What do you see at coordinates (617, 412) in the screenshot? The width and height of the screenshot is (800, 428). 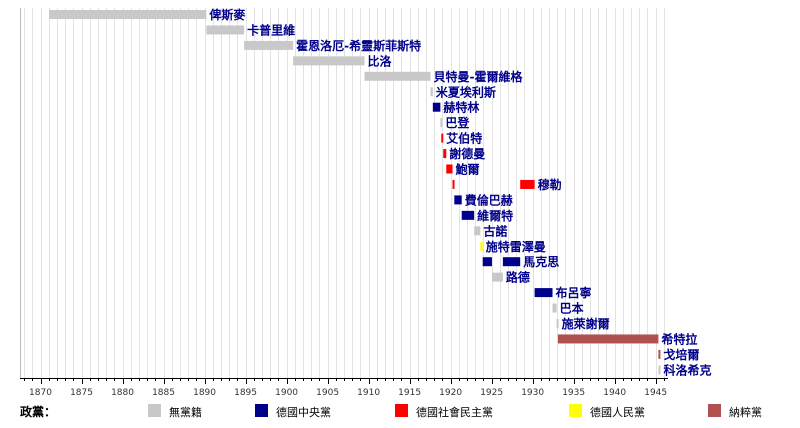 I see `legend-label: 德國人民黨` at bounding box center [617, 412].